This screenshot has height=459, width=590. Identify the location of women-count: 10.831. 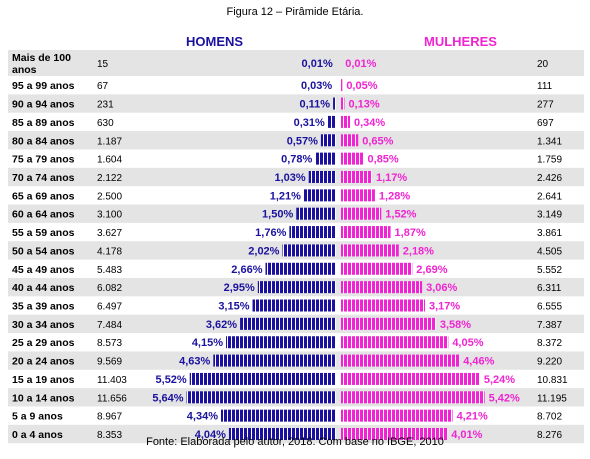
(552, 380).